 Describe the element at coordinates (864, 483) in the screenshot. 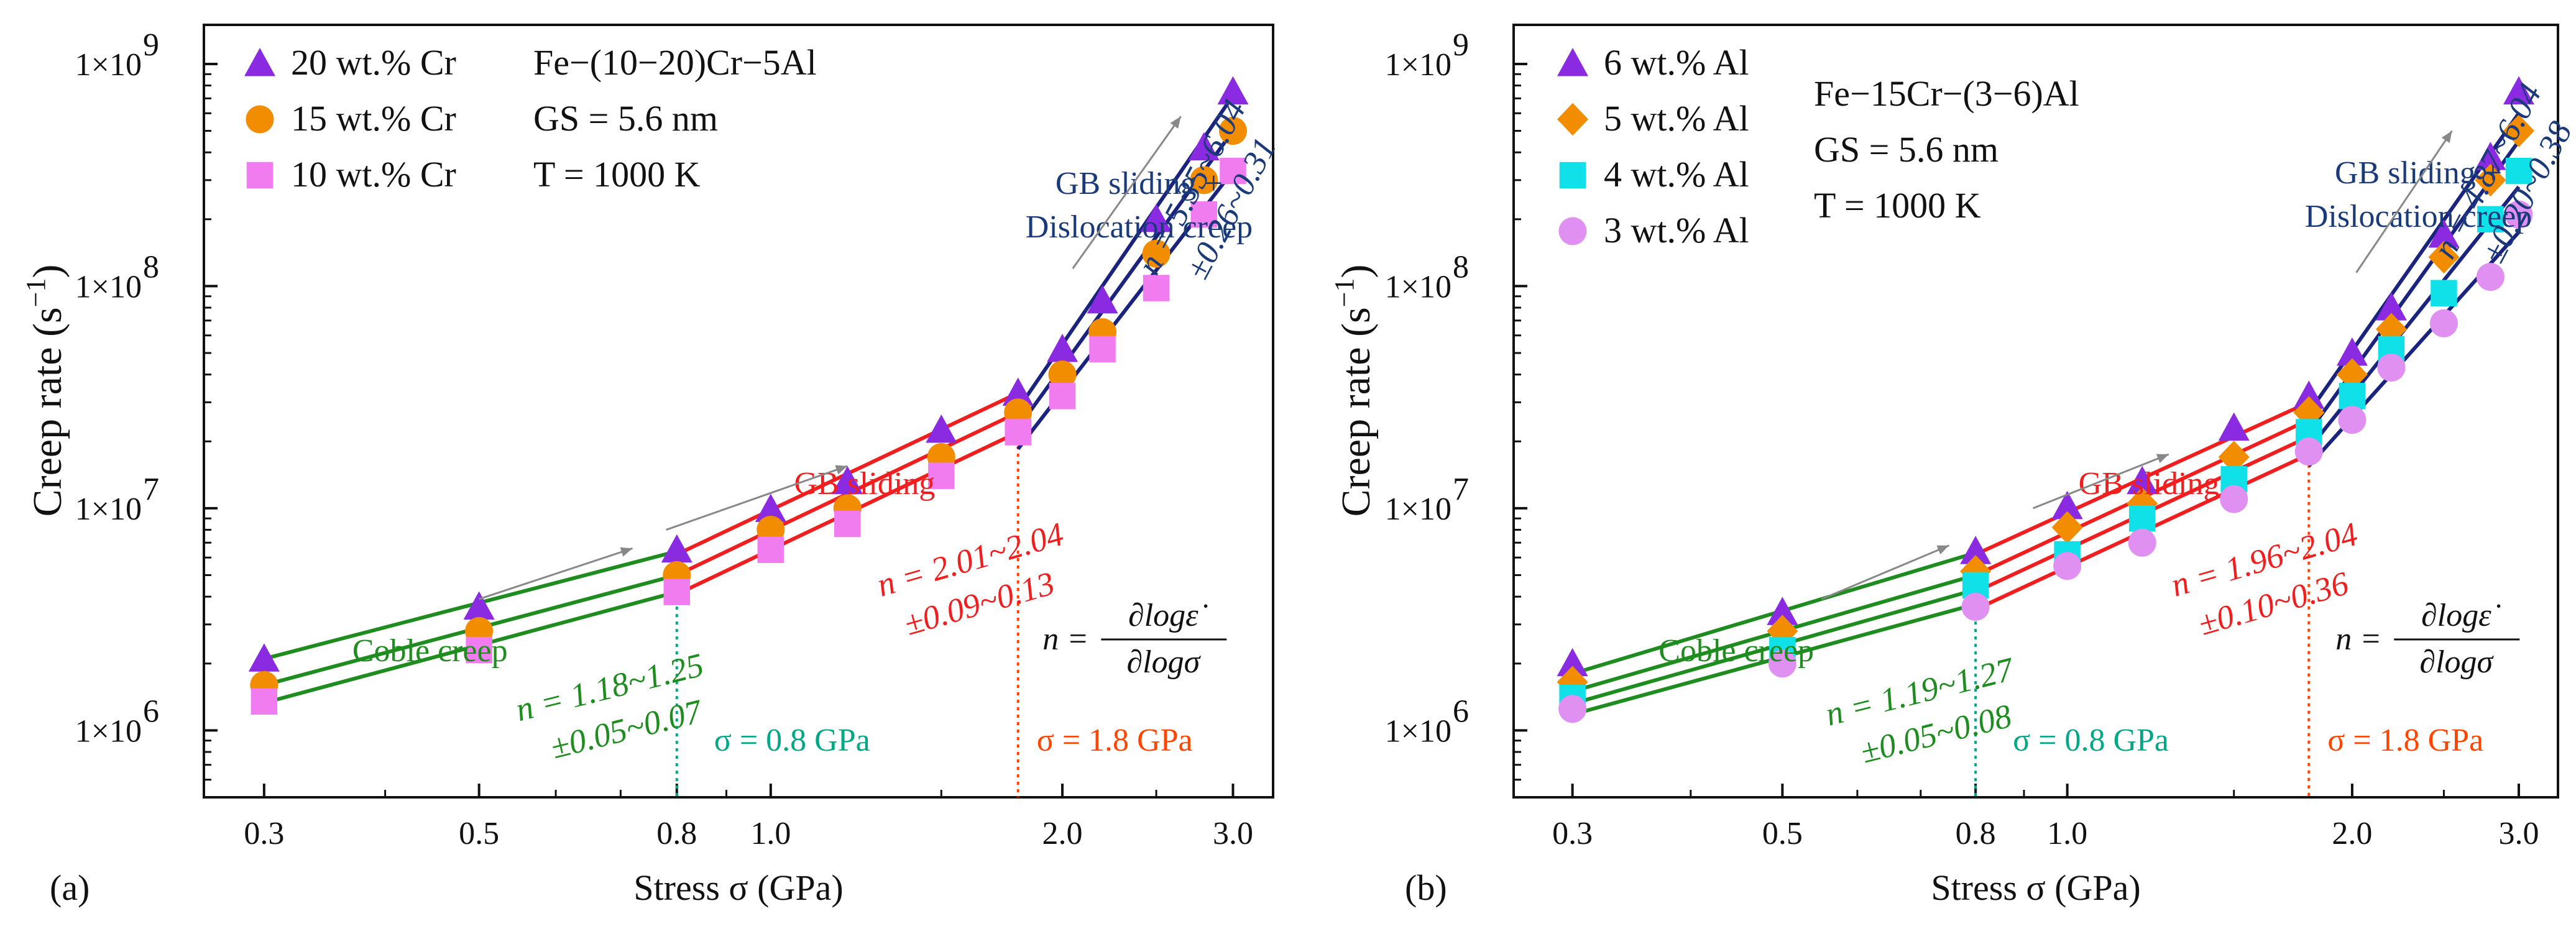

I see `gb-sliding-label: GB sliding` at that location.